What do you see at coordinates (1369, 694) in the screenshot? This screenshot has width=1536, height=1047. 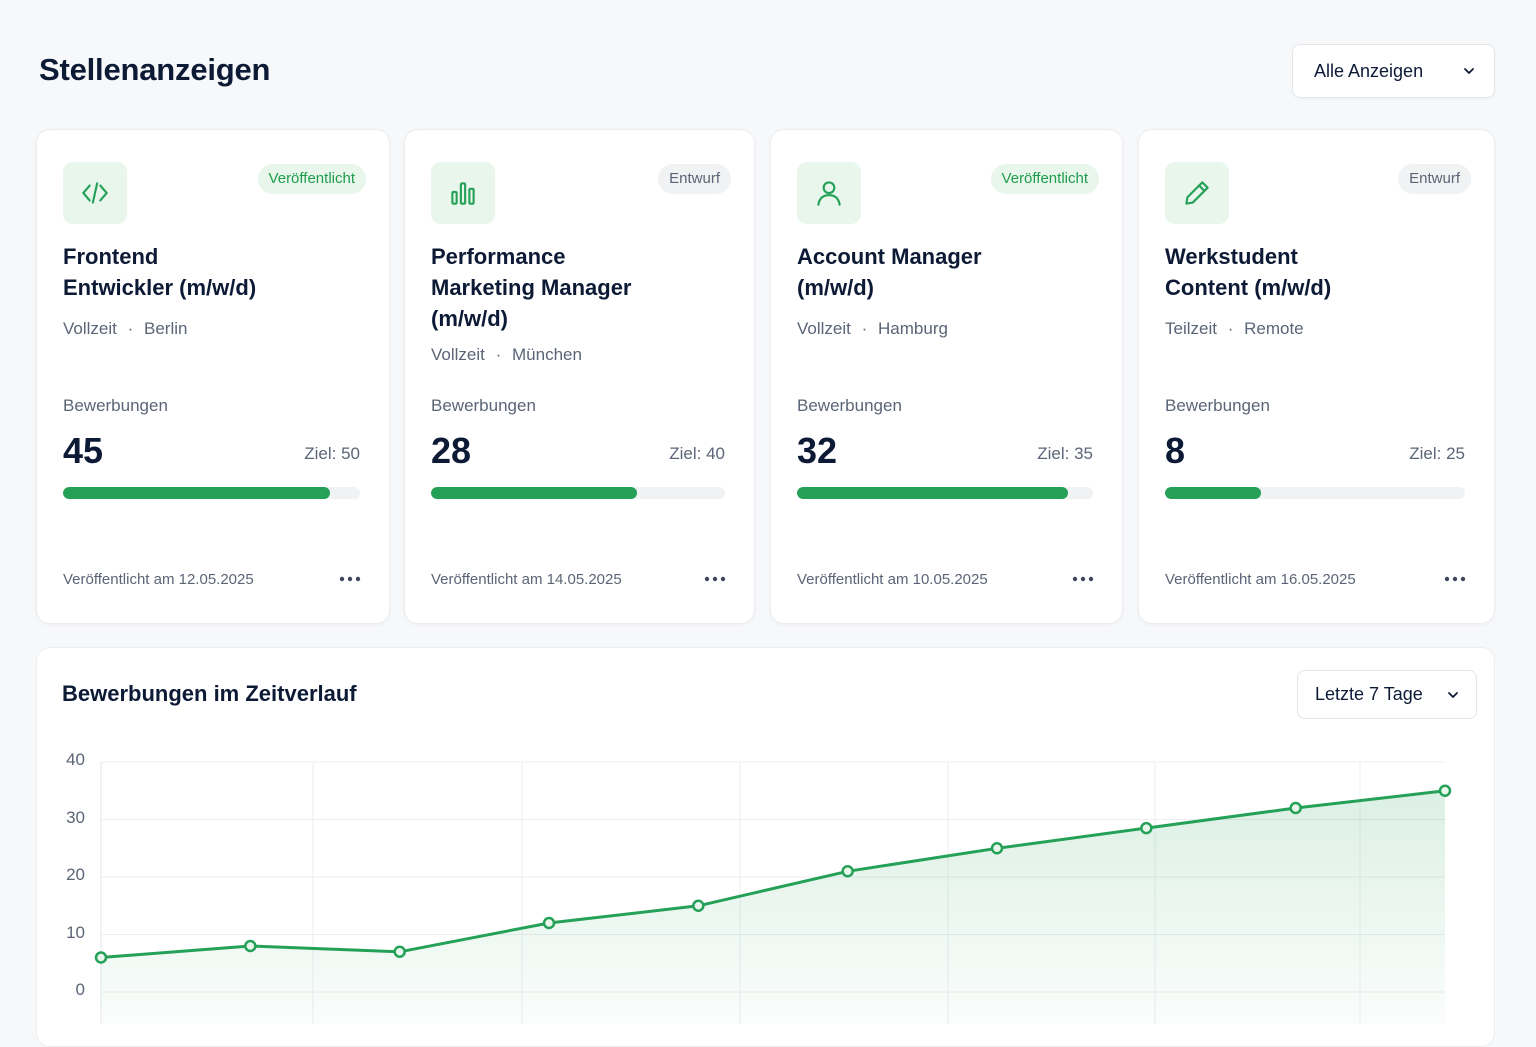 I see `time-range-value: Letzte 7 Tage` at bounding box center [1369, 694].